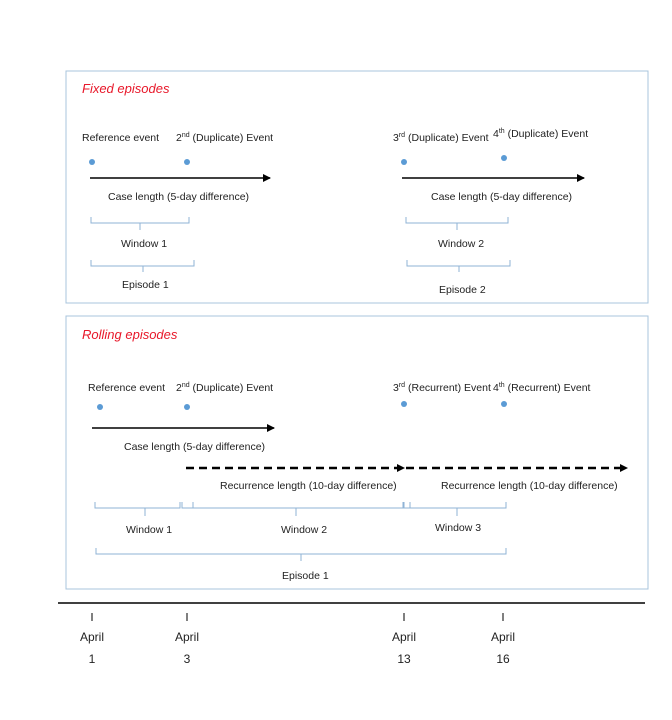 The width and height of the screenshot is (672, 720). Describe the element at coordinates (144, 244) in the screenshot. I see `fixed-window-1-label: Window 1` at that location.